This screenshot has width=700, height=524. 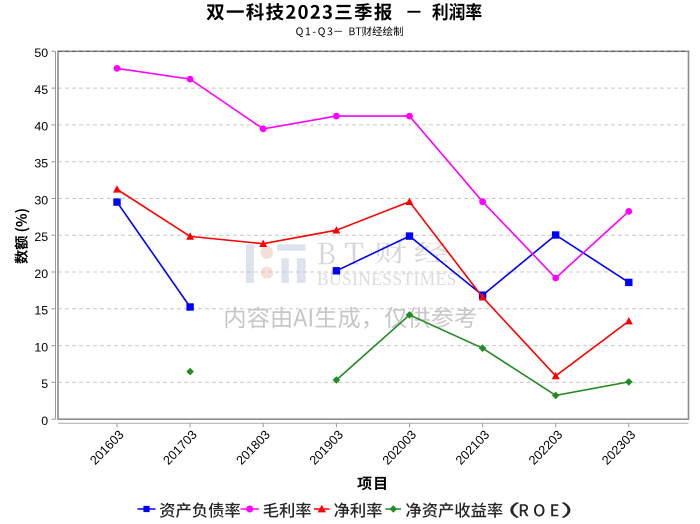 I want to click on svg-text: 30, so click(x=41, y=200).